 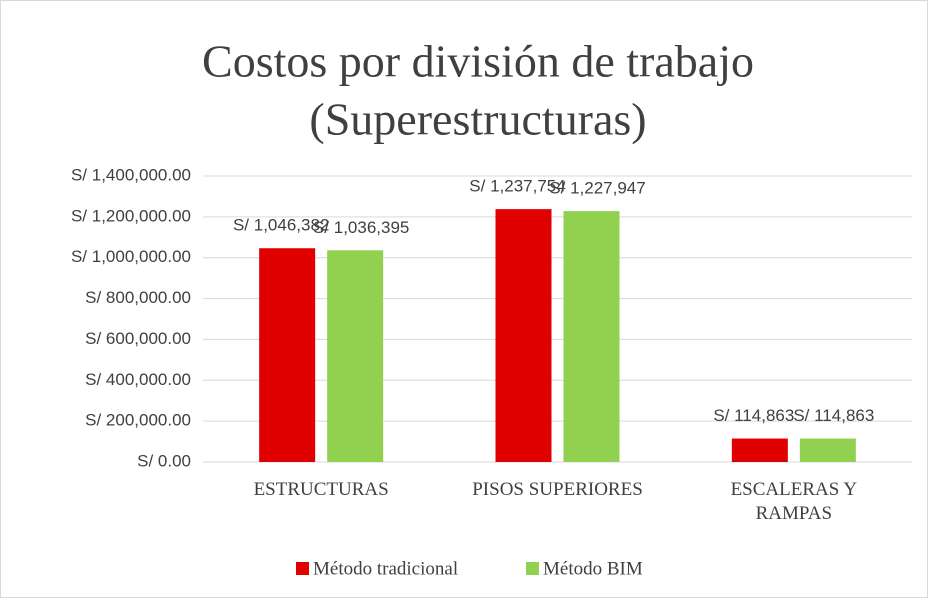 What do you see at coordinates (593, 568) in the screenshot?
I see `legend-label: Método BIM` at bounding box center [593, 568].